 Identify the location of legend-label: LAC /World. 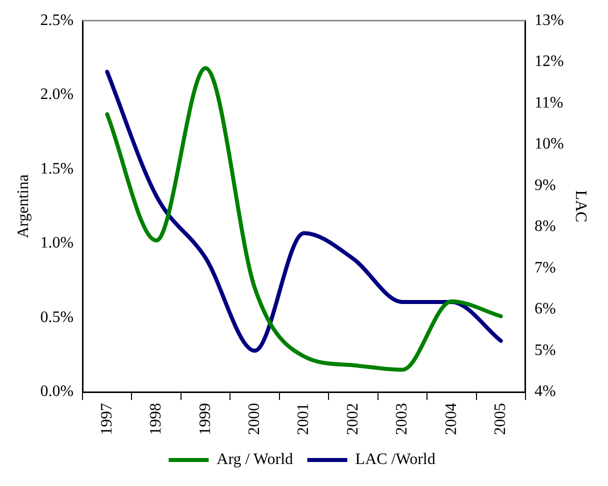
(395, 459).